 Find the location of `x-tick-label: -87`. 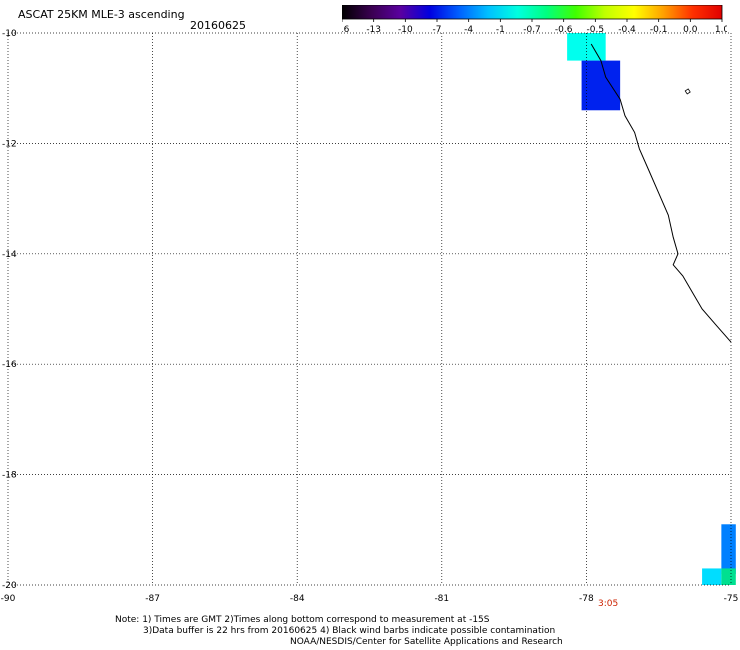

x-tick-label: -87 is located at coordinates (152, 599).